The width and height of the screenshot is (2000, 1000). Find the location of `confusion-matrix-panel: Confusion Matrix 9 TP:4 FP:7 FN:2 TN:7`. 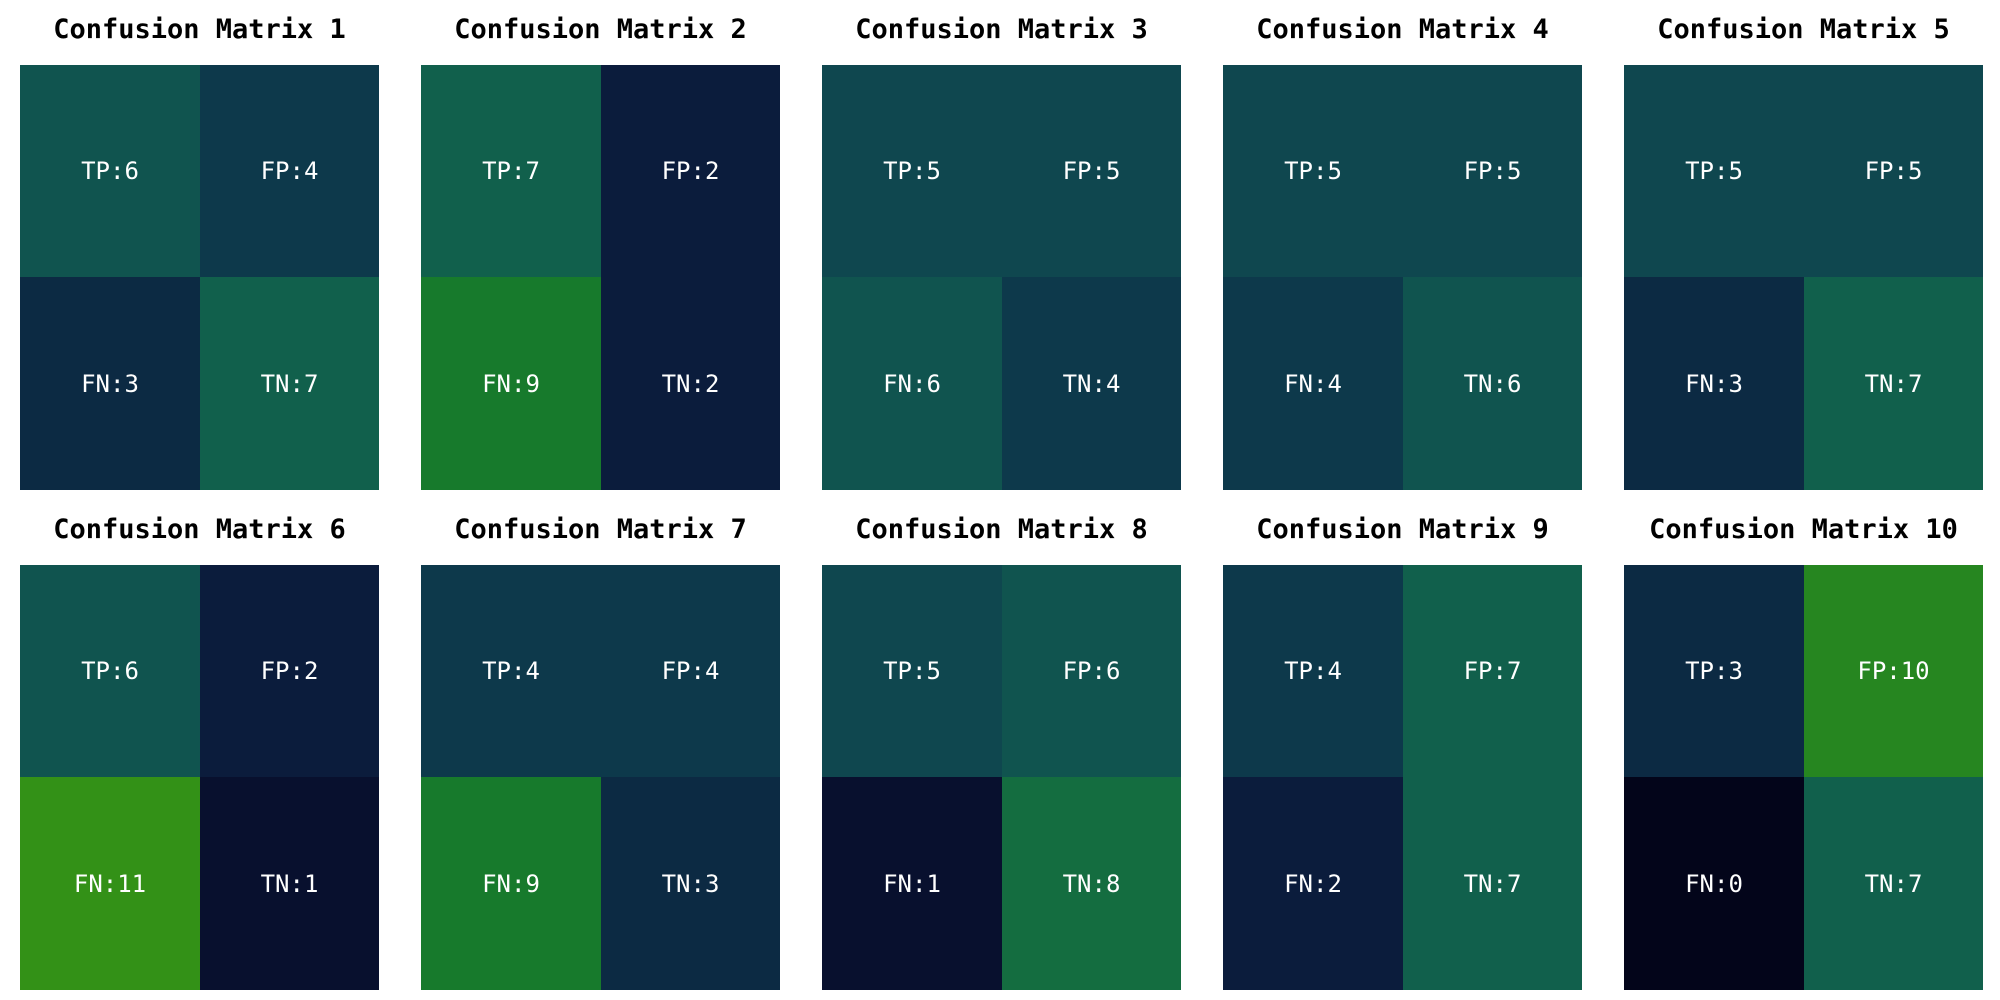

confusion-matrix-panel: Confusion Matrix 9 TP:4 FP:7 FN:2 TN:7 is located at coordinates (1402, 750).